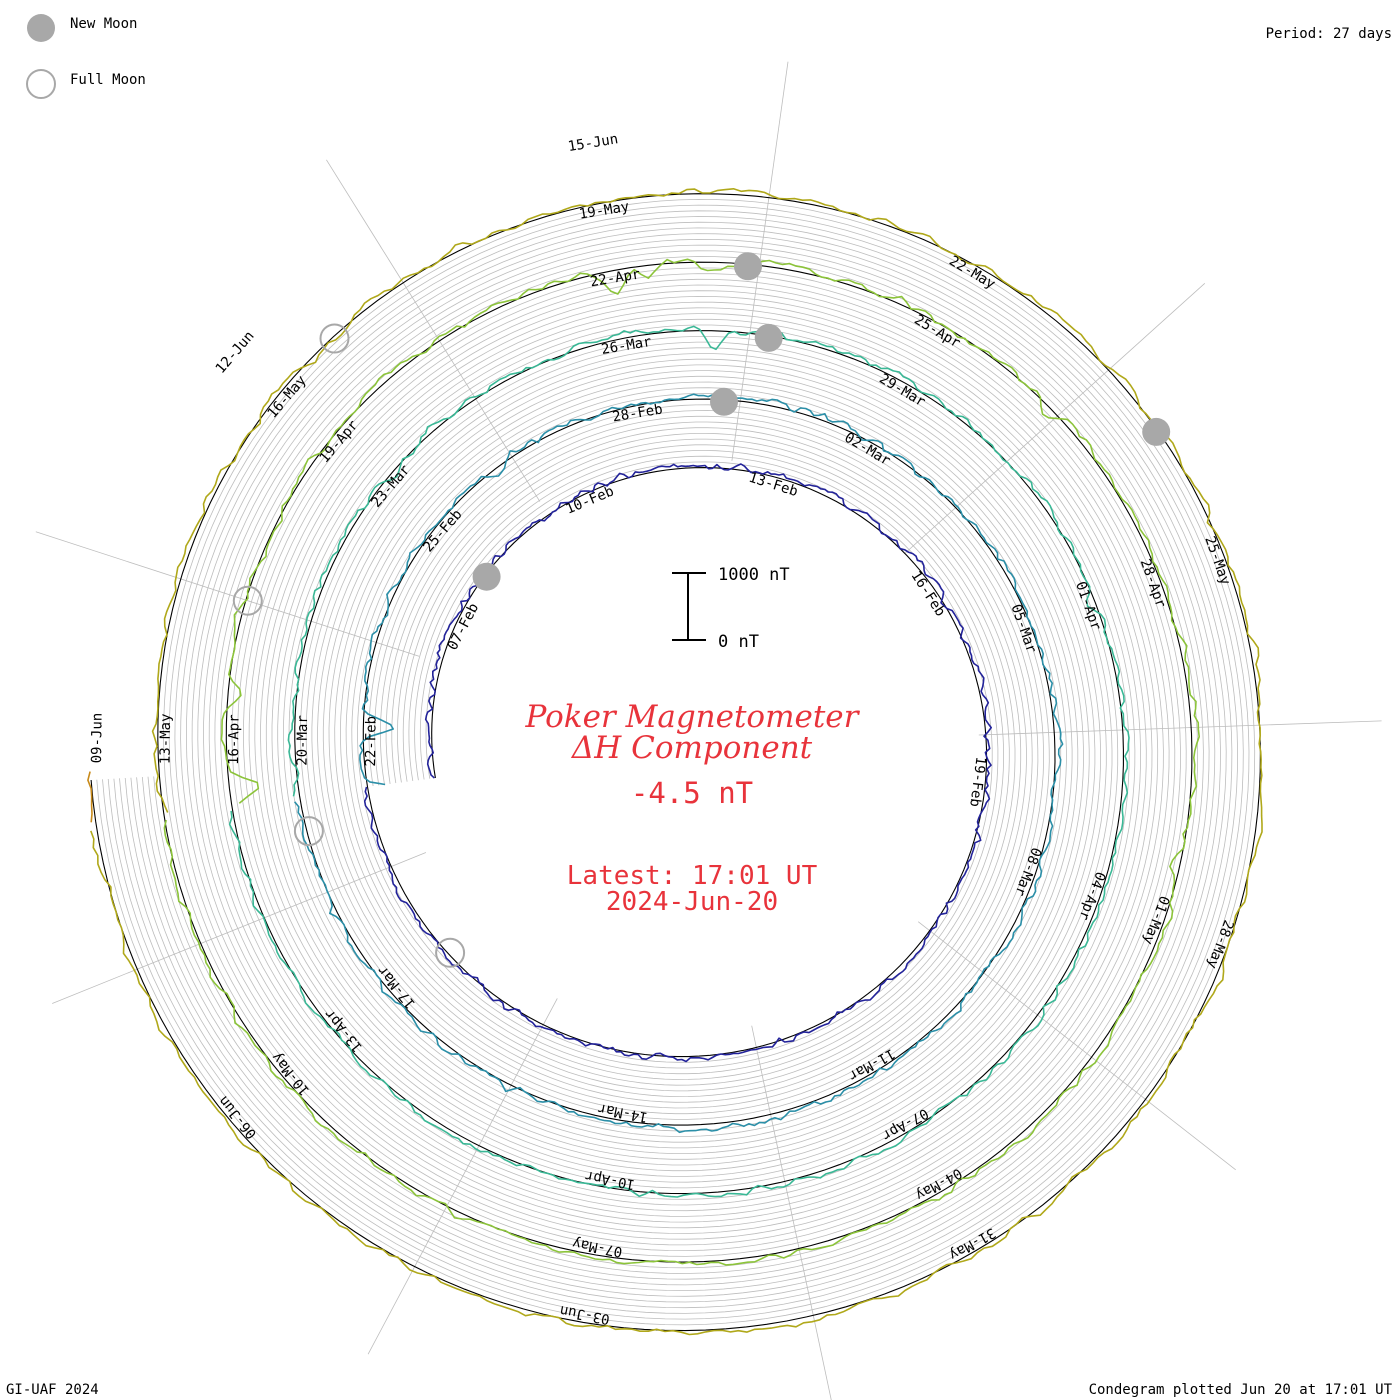 The width and height of the screenshot is (1400, 1400). I want to click on date-label: 22-Apr, so click(615, 278).